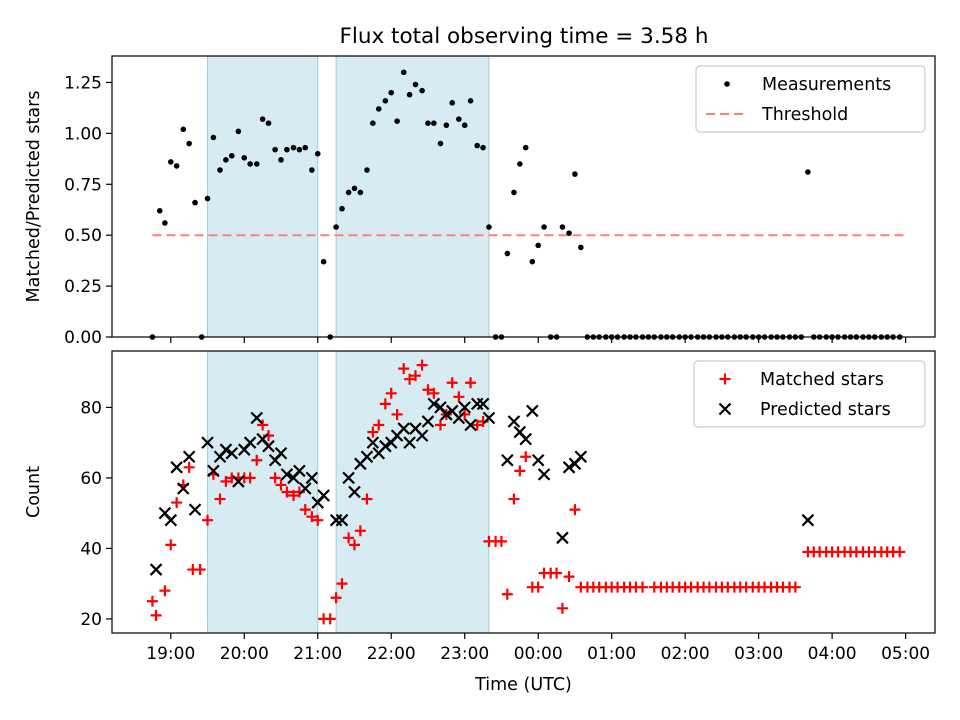 The width and height of the screenshot is (960, 720). I want to click on measurements-legend-marker, so click(727, 84).